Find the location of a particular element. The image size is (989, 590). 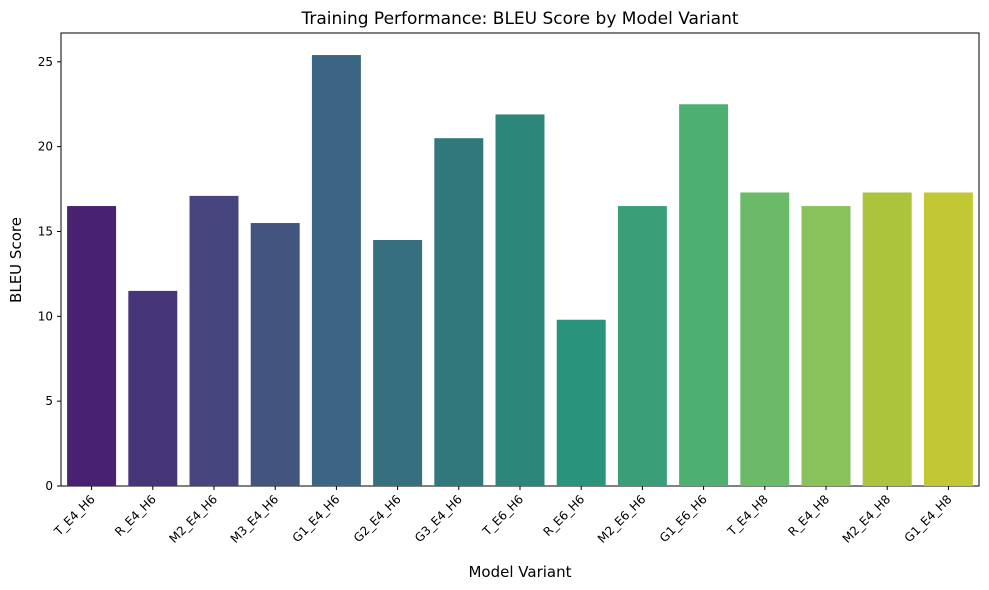

y-tick-label: 15 is located at coordinates (45, 232).